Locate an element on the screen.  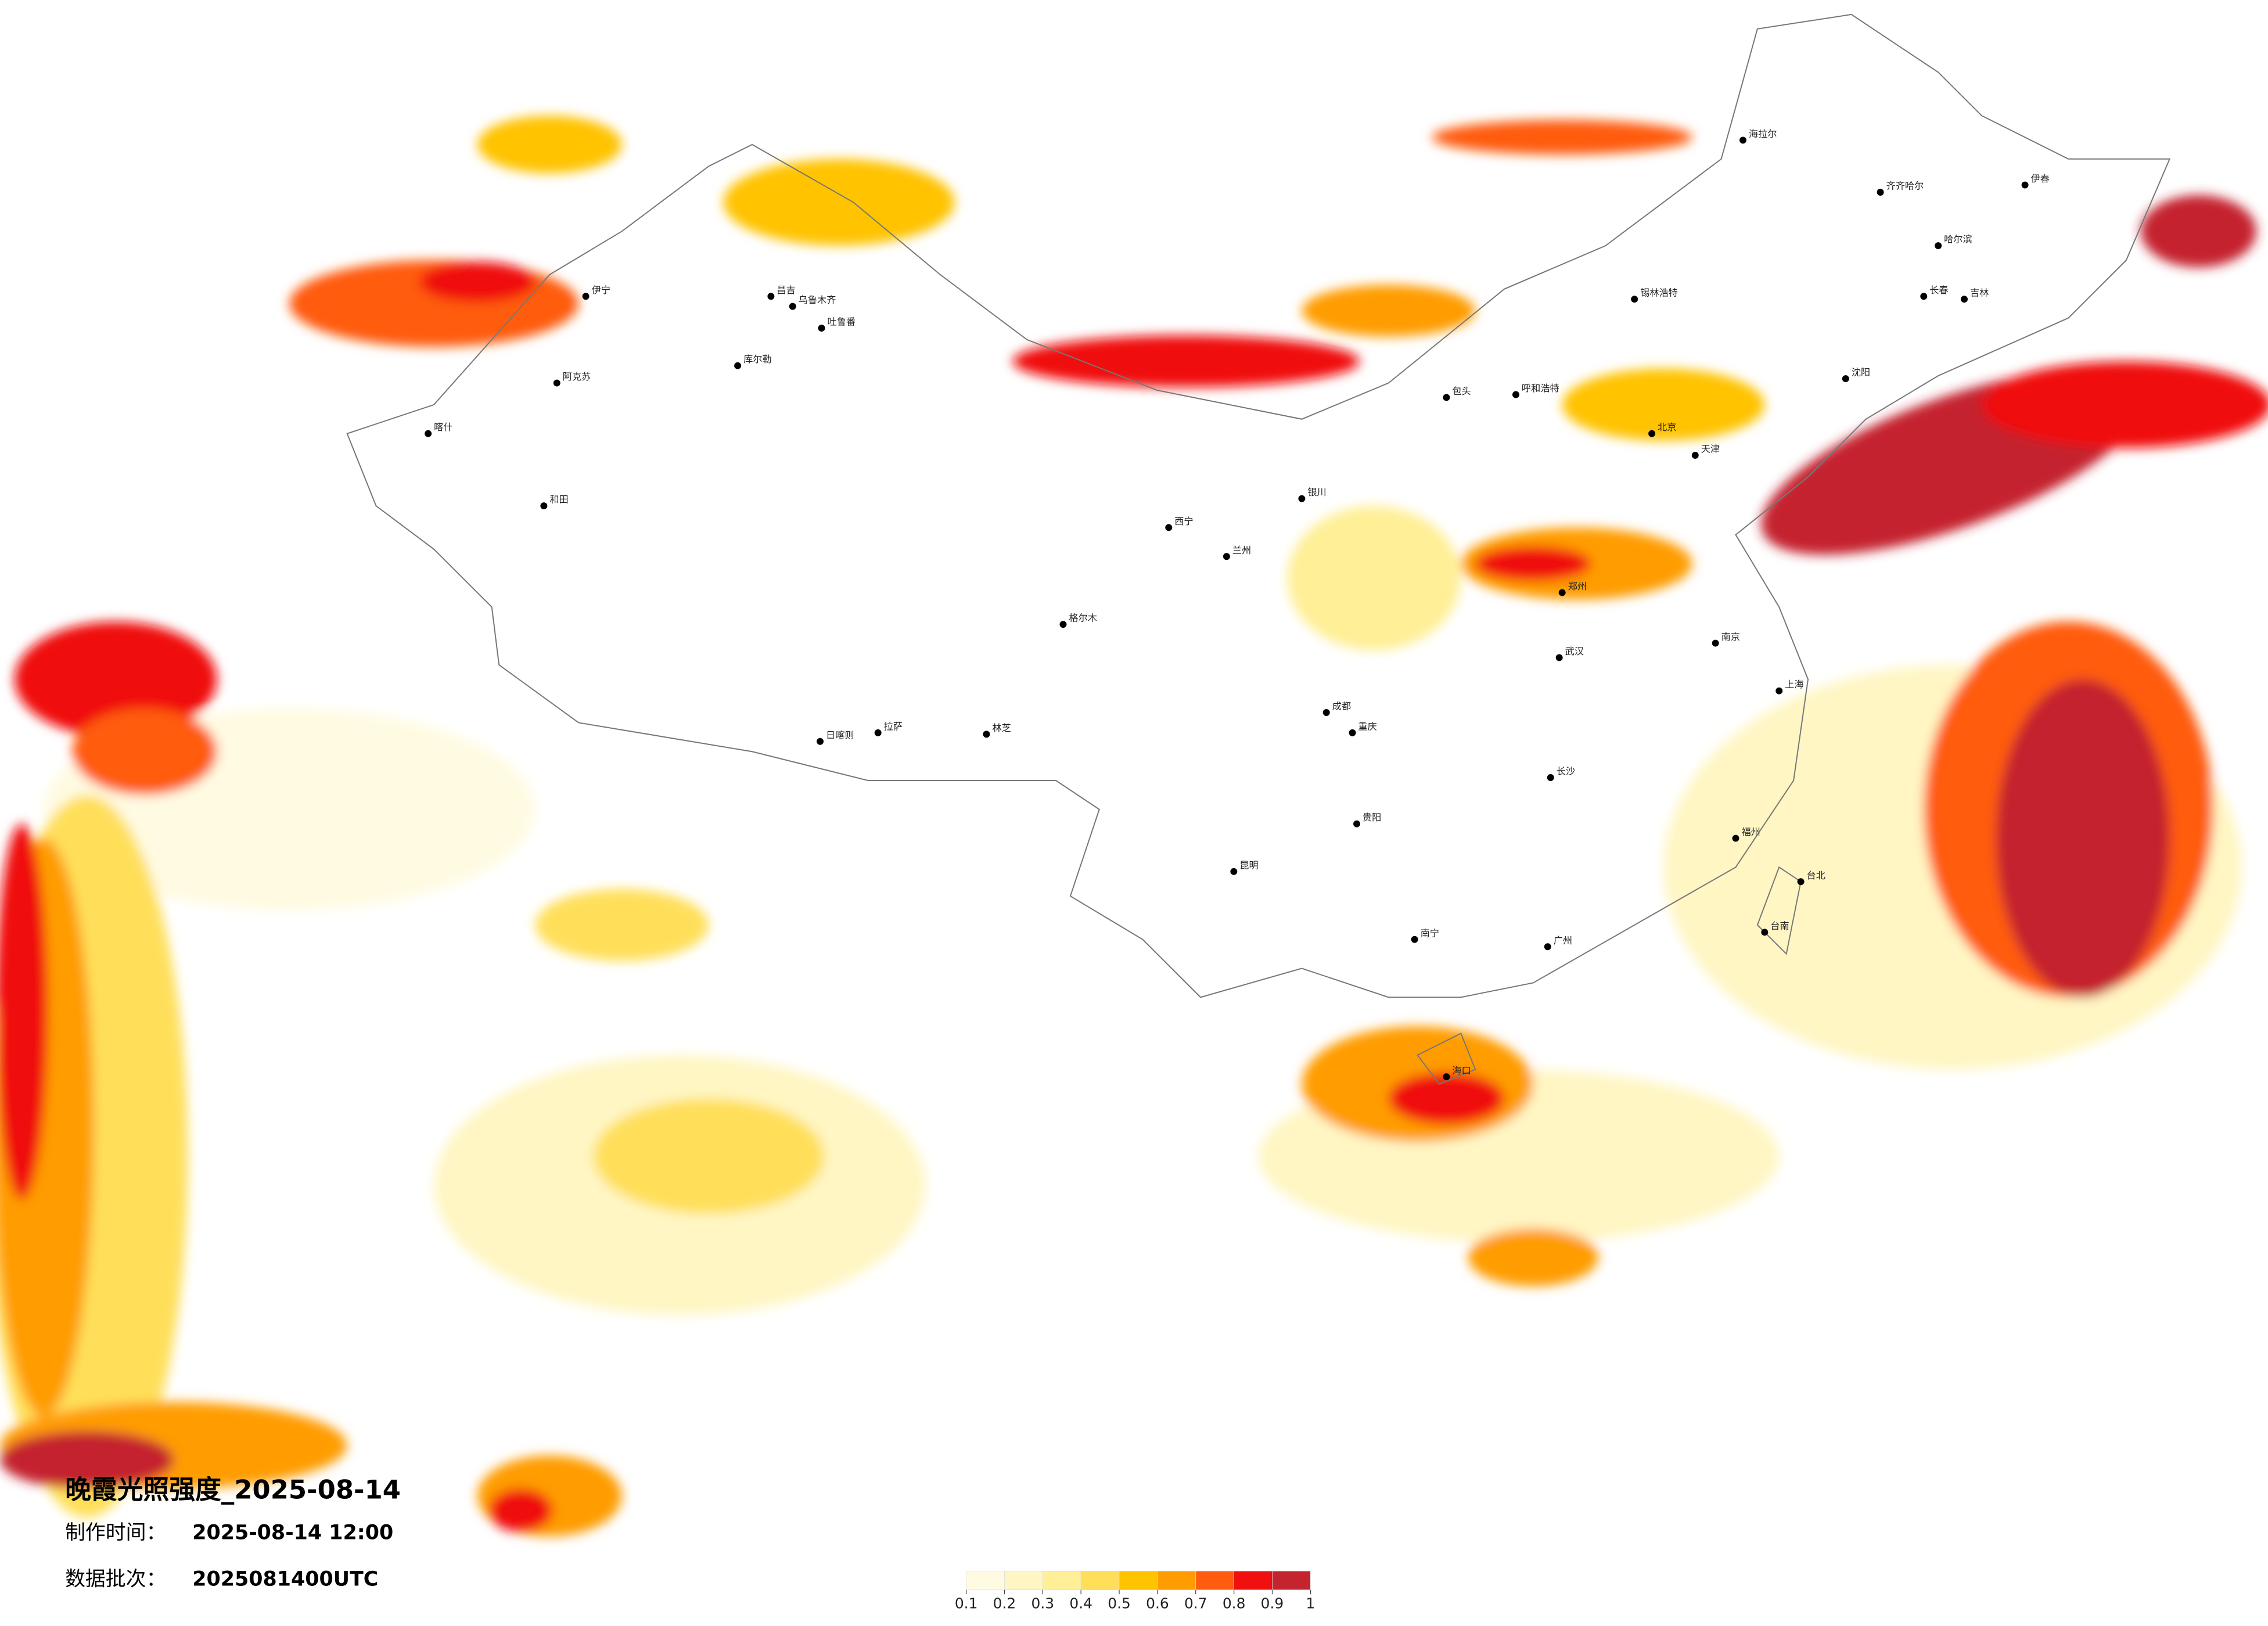
city-label: 包头 is located at coordinates (1461, 391).